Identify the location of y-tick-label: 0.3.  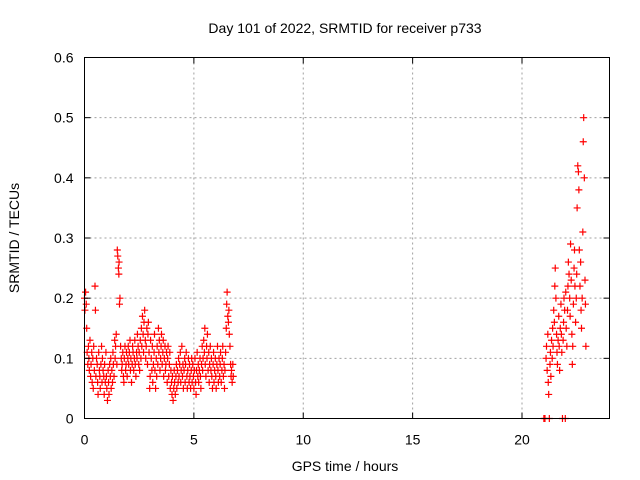
(64, 238).